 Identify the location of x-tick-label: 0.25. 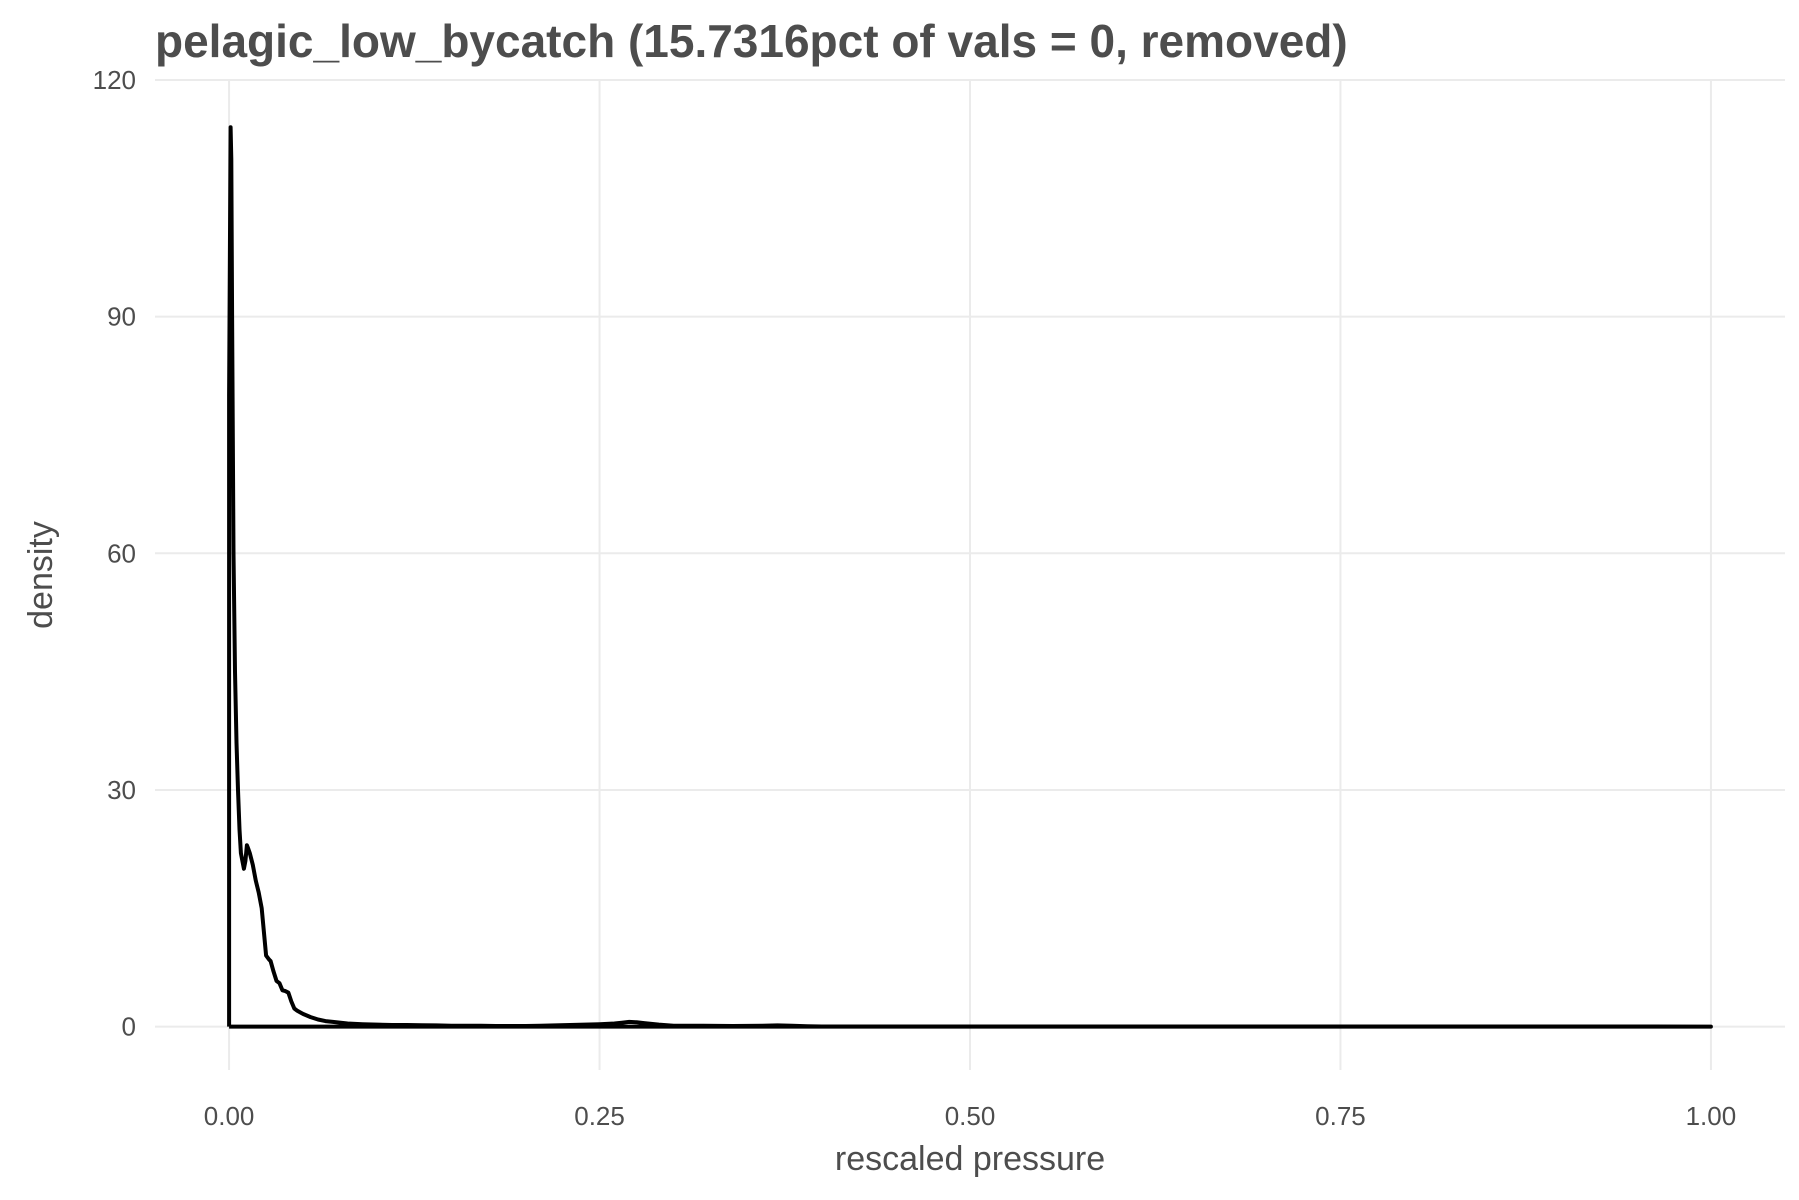
(599, 1116).